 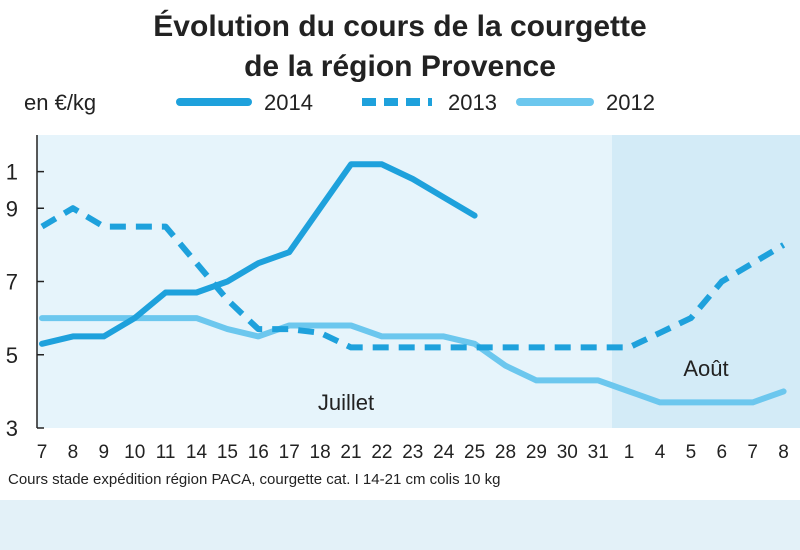 I want to click on x-tick-label: 5, so click(x=691, y=452).